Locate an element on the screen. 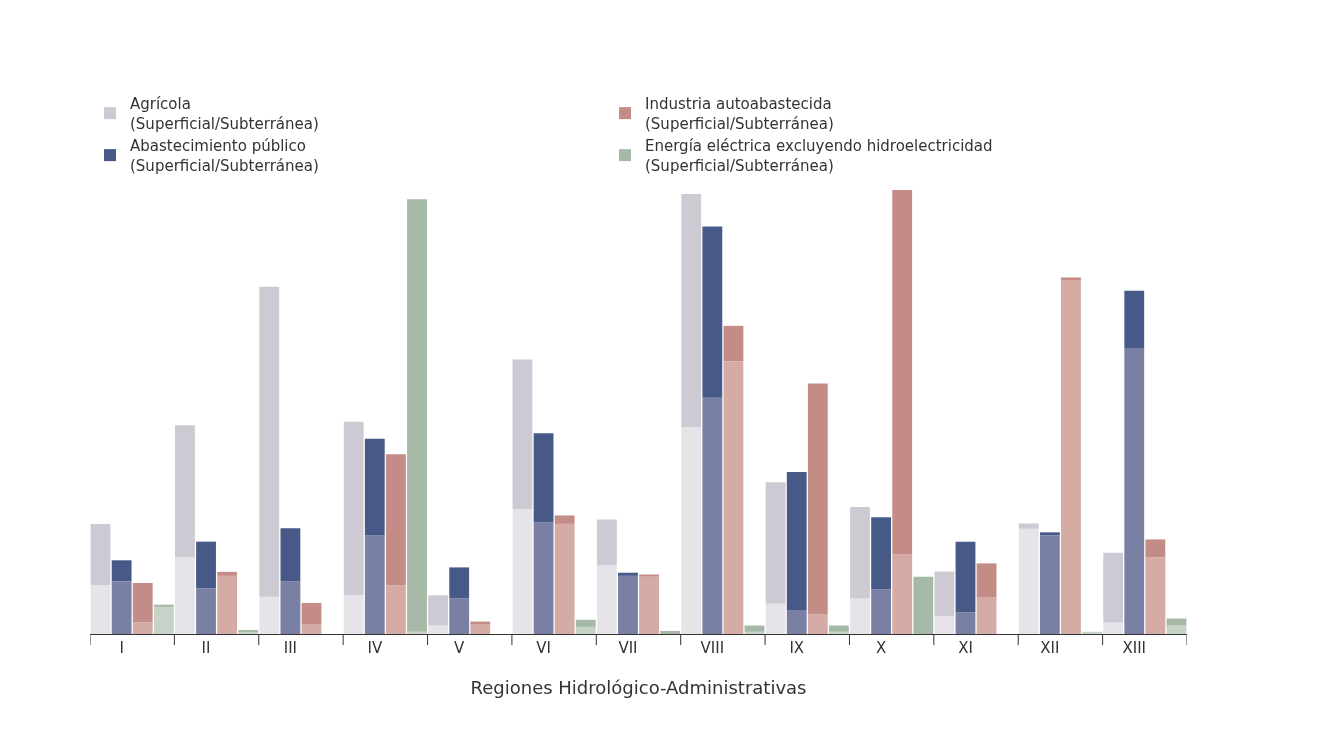  legend-label: Energía eléctrica excluyendo hidroelectricidad (Superficial/Subterránea) is located at coordinates (819, 156).